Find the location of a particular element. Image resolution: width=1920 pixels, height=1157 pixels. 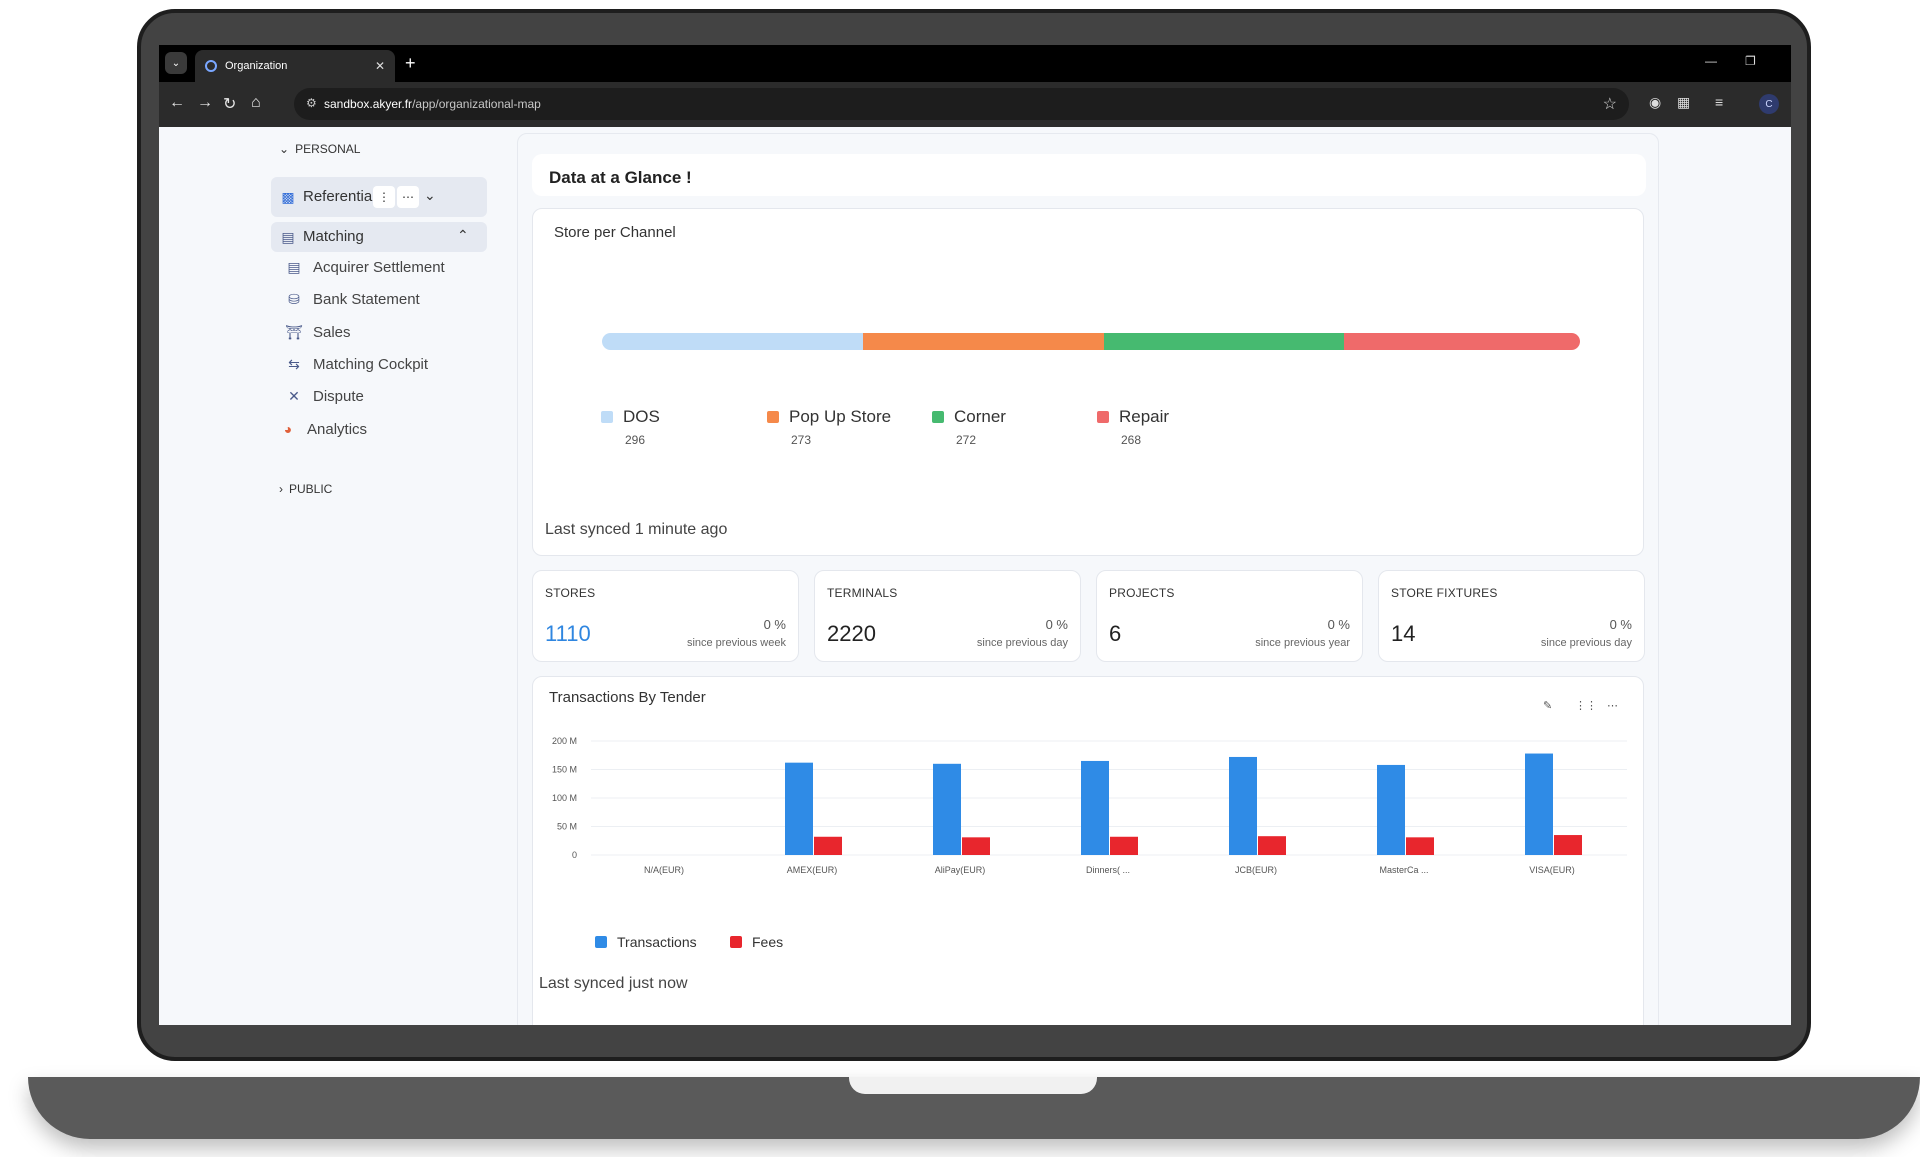

extensions-puzzle-icon: ▦ is located at coordinates (1684, 102).